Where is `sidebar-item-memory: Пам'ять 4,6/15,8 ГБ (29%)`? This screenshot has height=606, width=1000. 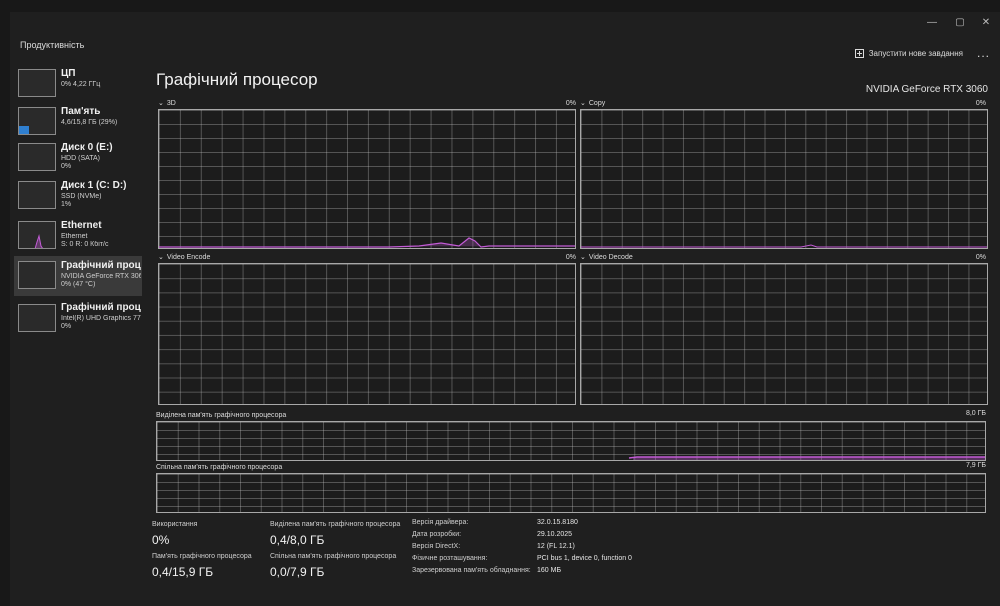
sidebar-item-memory: Пам'ять 4,6/15,8 ГБ (29%) is located at coordinates (78, 122).